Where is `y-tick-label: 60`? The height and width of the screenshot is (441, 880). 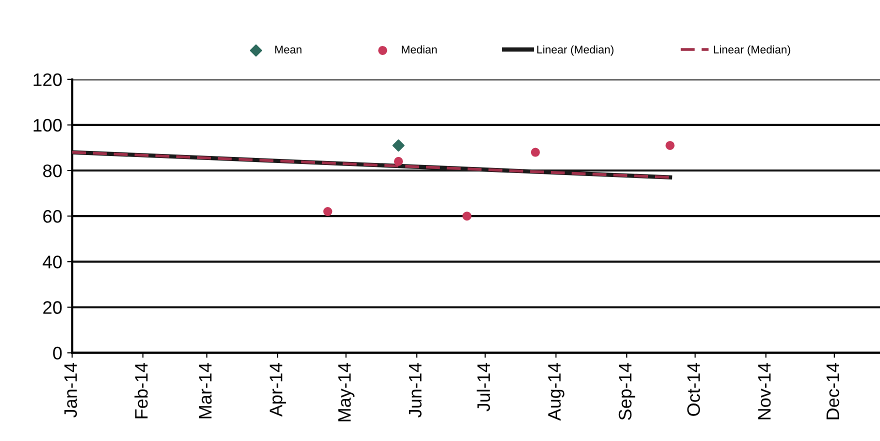
y-tick-label: 60 is located at coordinates (52, 216).